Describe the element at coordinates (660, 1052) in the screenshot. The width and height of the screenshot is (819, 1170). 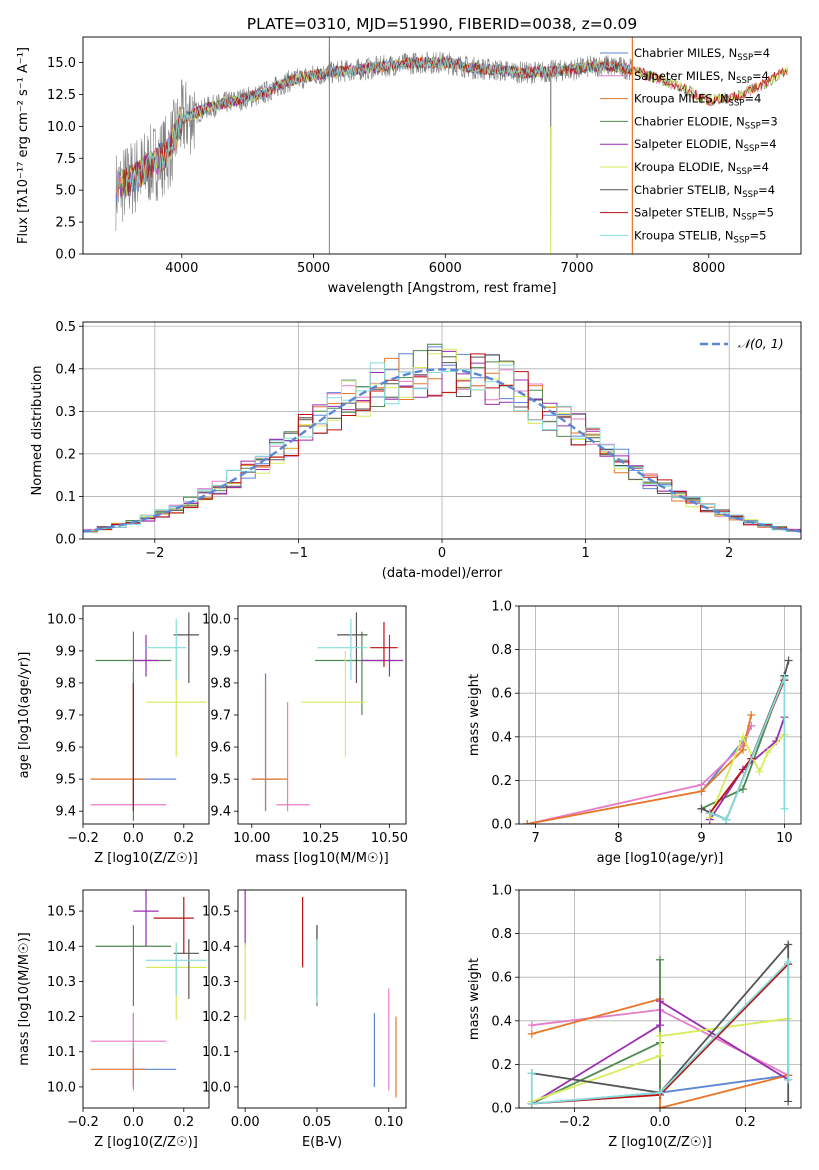
I see `weight-series-line` at that location.